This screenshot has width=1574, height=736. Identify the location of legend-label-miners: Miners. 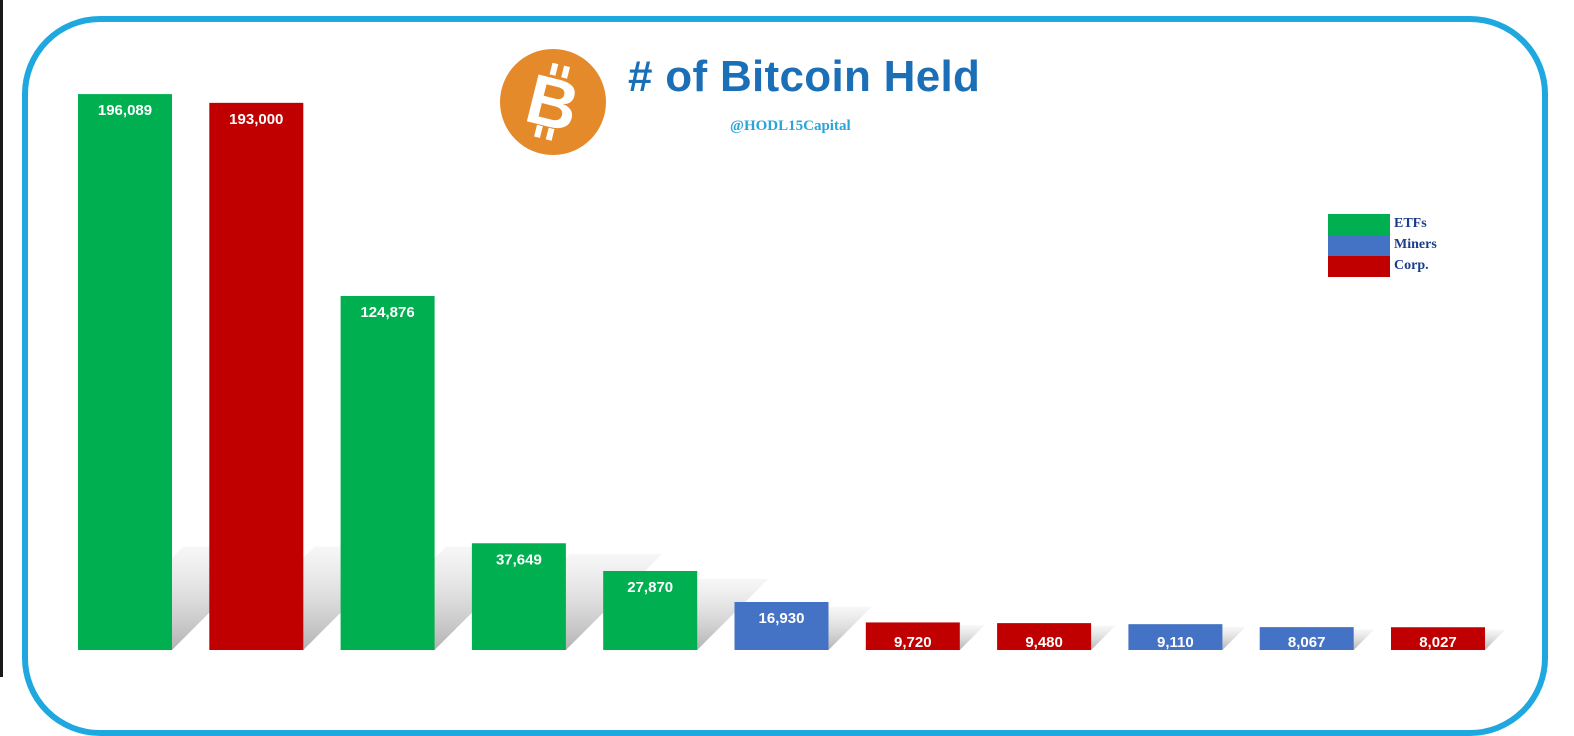
(1415, 244).